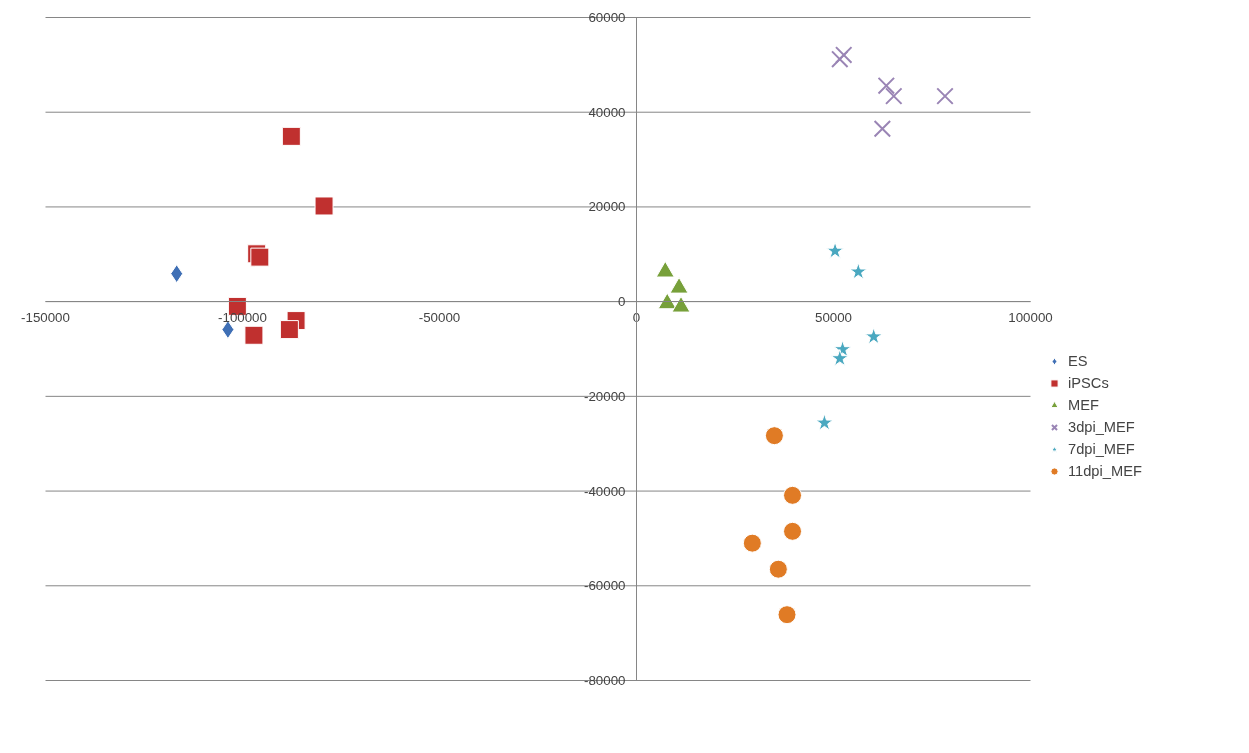 This screenshot has width=1249, height=753. I want to click on y-tick-label: 20000, so click(607, 207).